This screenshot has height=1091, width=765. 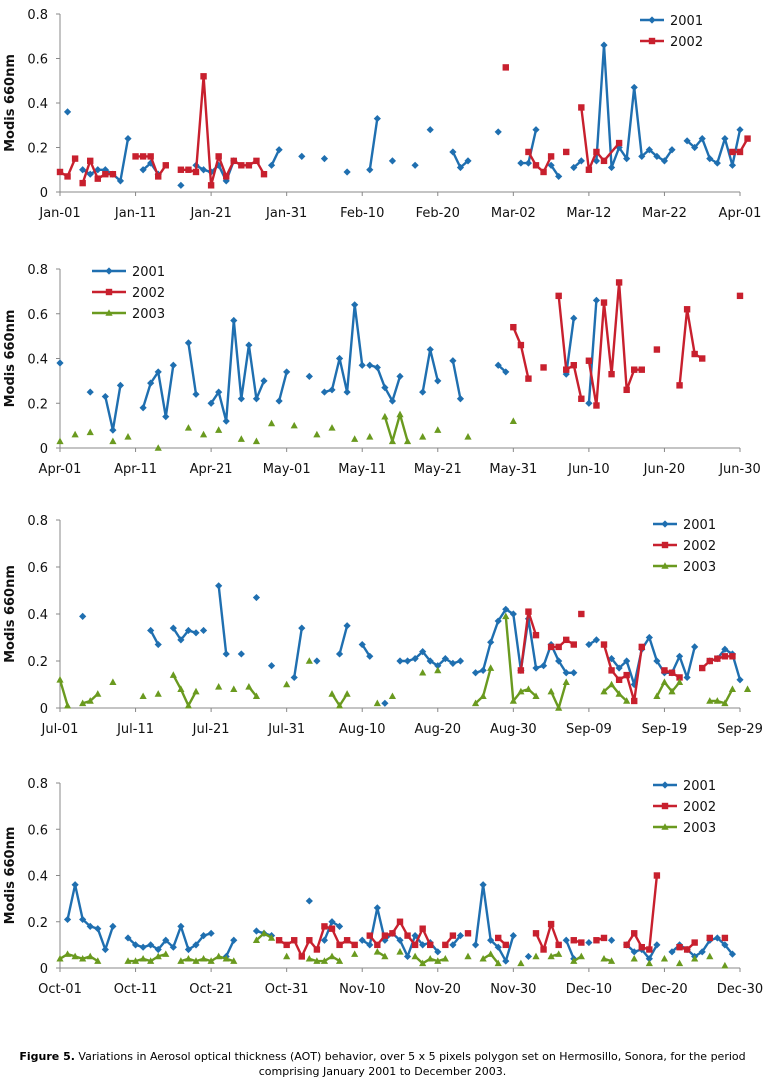 What do you see at coordinates (328, 365) in the screenshot?
I see `series-2001` at bounding box center [328, 365].